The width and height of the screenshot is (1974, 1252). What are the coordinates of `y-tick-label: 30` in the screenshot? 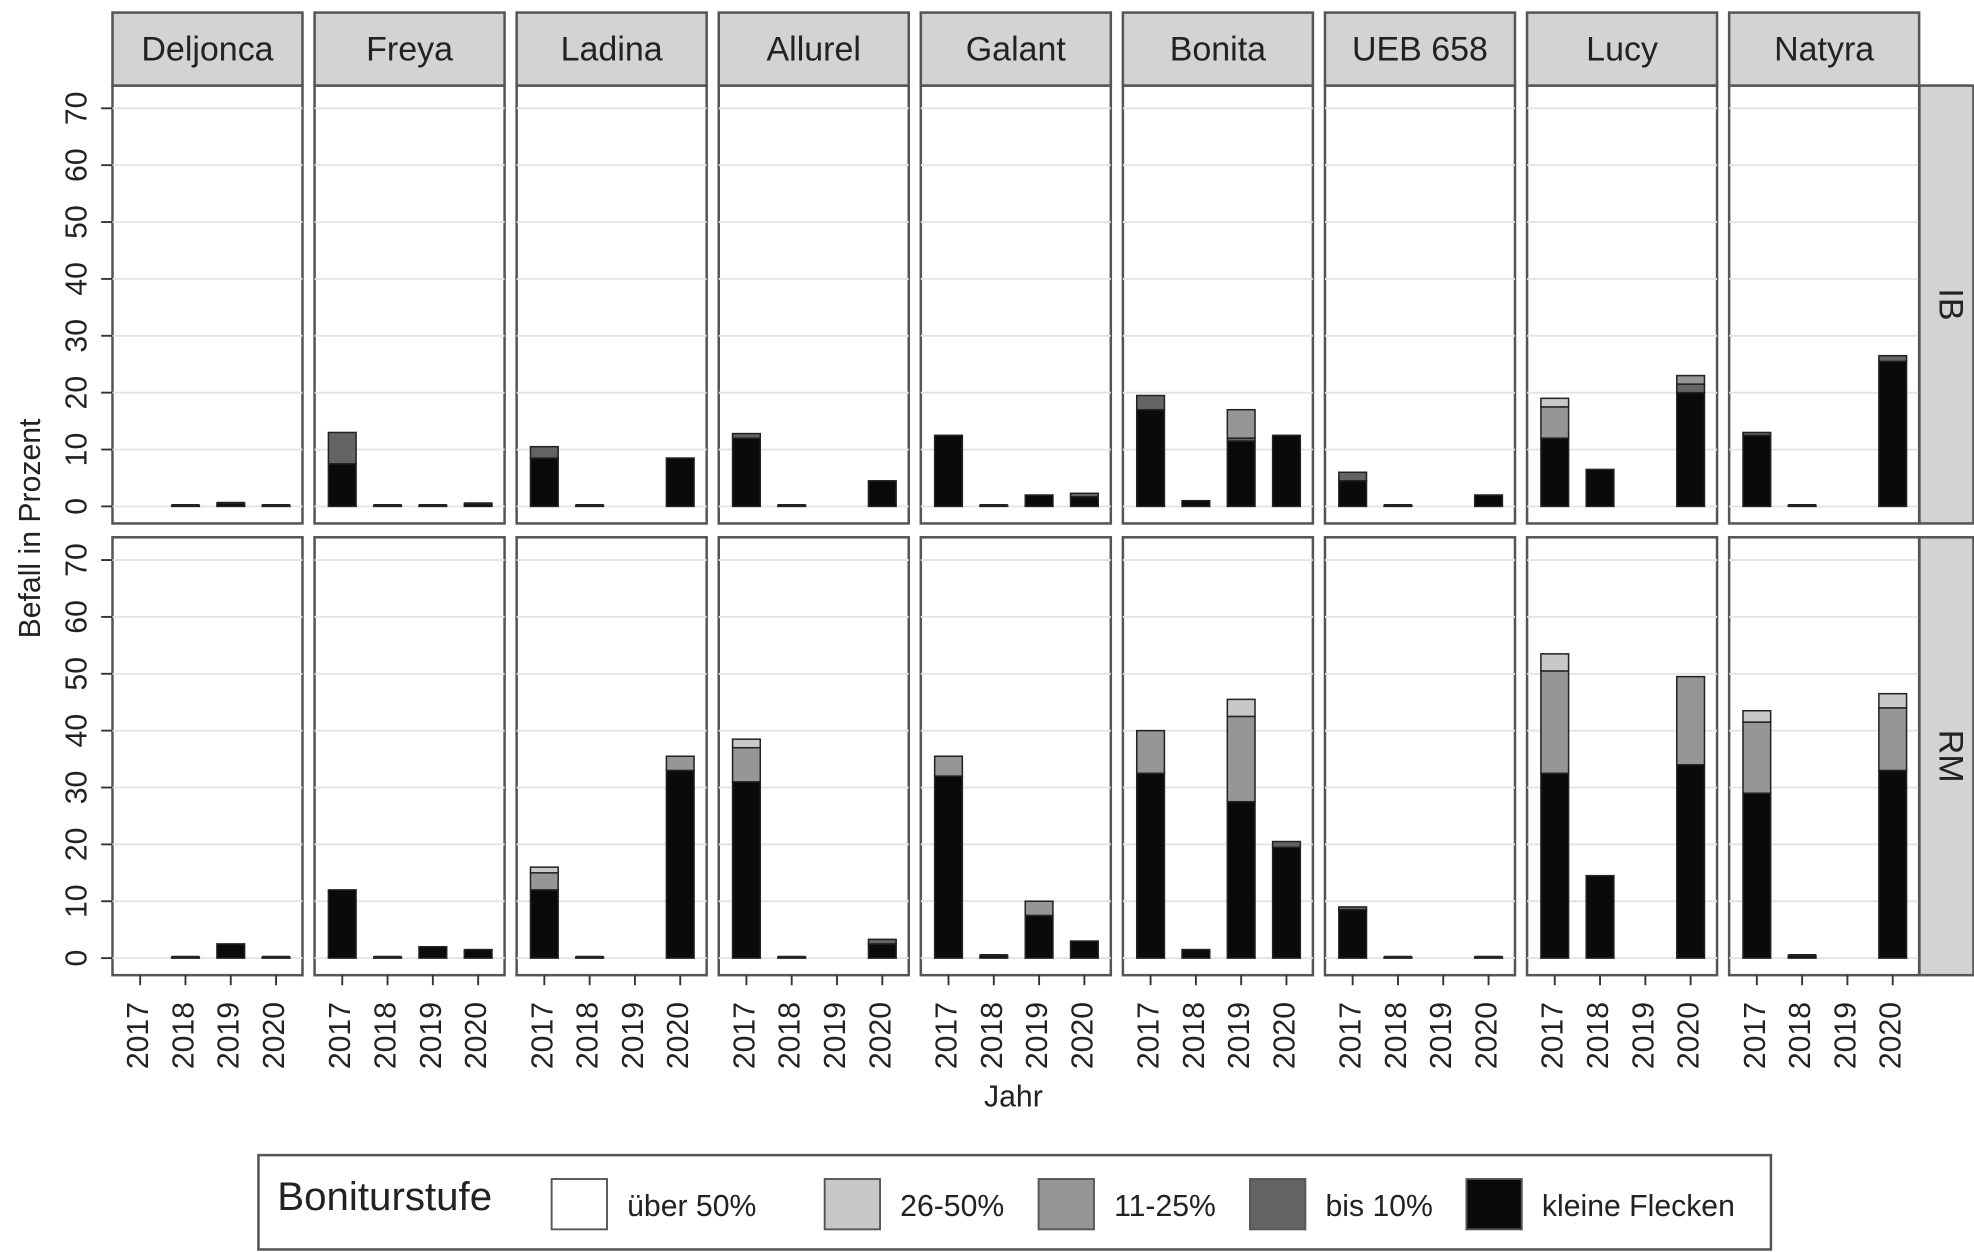 It's located at (76, 788).